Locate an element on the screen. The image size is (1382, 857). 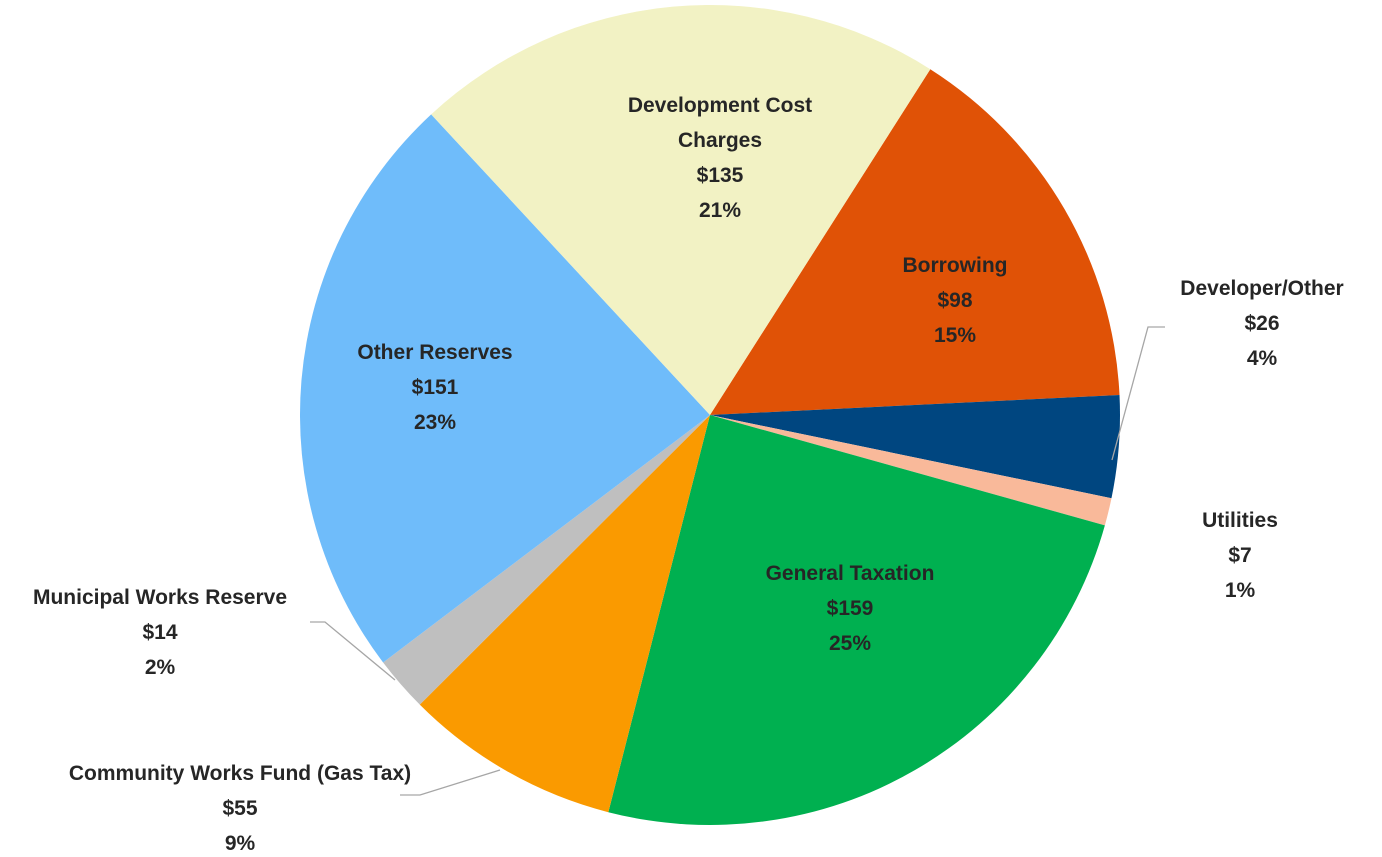
category-label: Utilities is located at coordinates (1240, 520).